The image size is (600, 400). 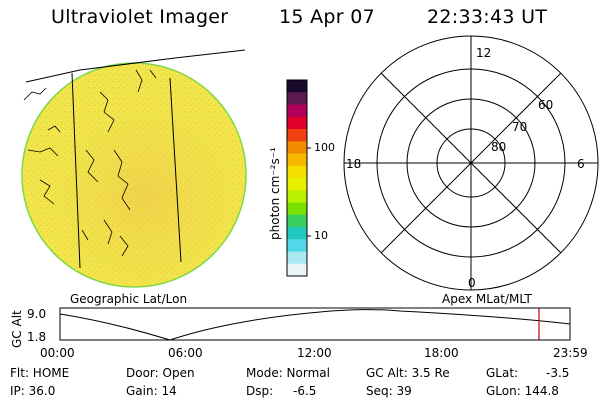 What do you see at coordinates (499, 147) in the screenshot?
I see `mlat-label-80: 80` at bounding box center [499, 147].